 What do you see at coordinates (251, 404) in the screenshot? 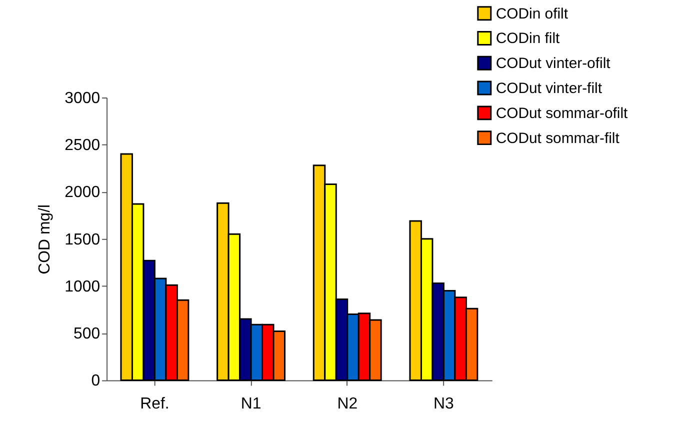
I see `x-tick-label: N1` at bounding box center [251, 404].